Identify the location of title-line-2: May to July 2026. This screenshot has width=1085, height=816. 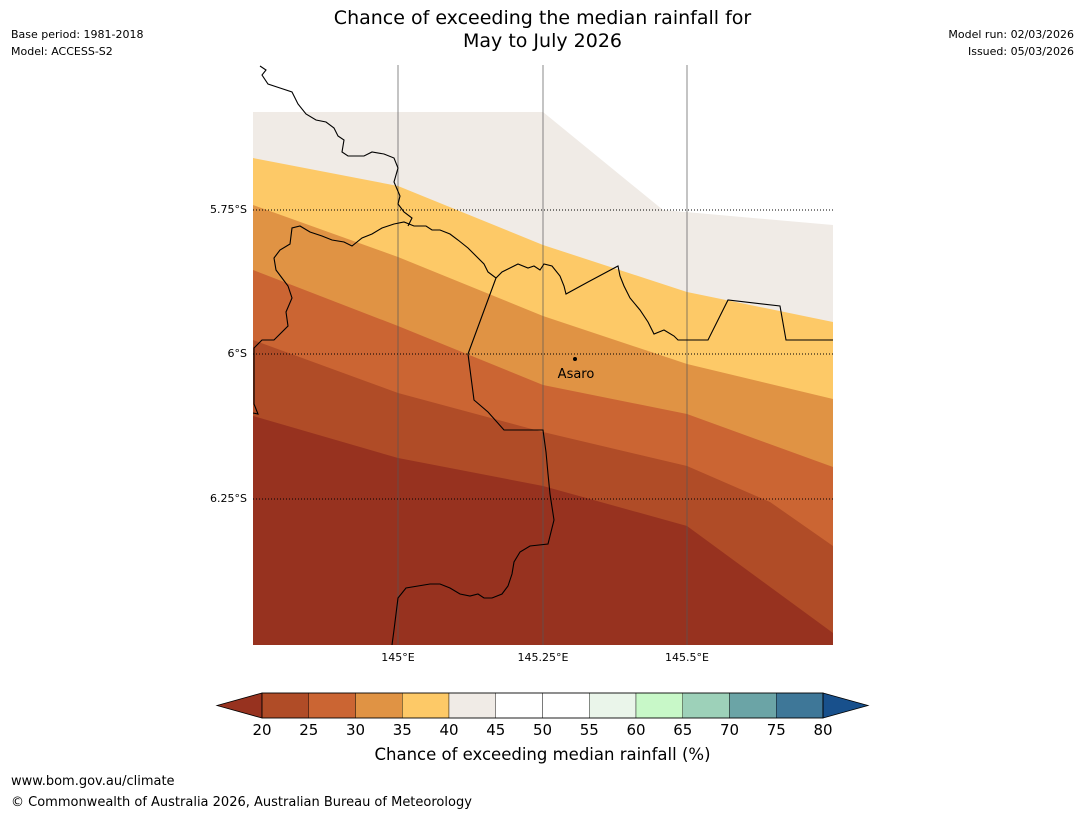
(542, 41).